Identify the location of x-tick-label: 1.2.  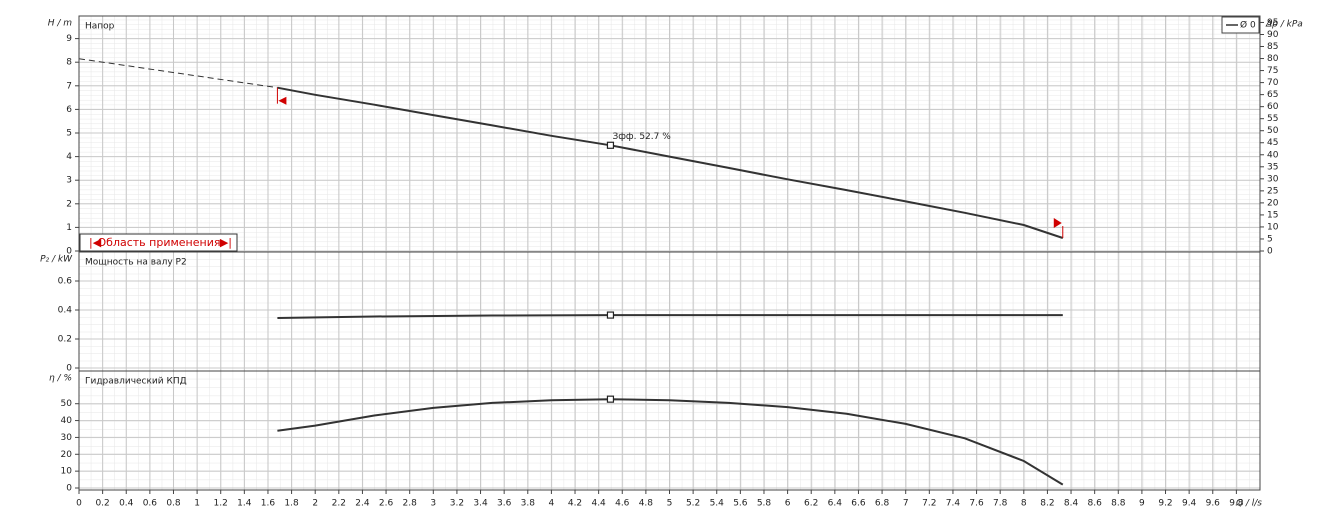
(221, 504).